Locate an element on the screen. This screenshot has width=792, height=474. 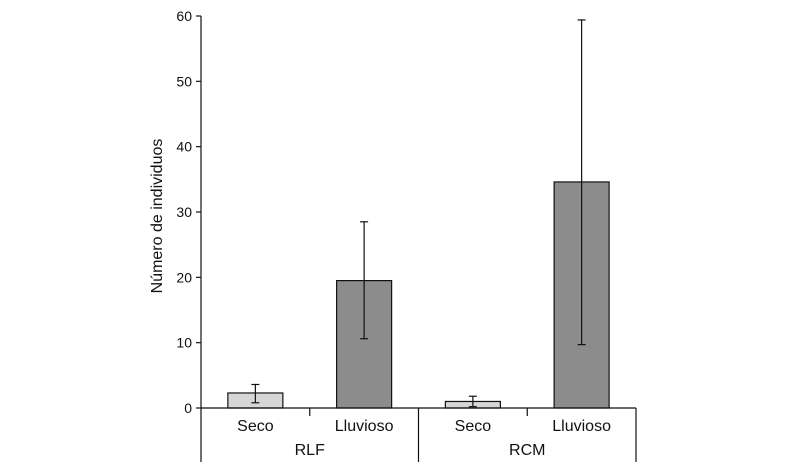
y-tick-label: 10 is located at coordinates (184, 343).